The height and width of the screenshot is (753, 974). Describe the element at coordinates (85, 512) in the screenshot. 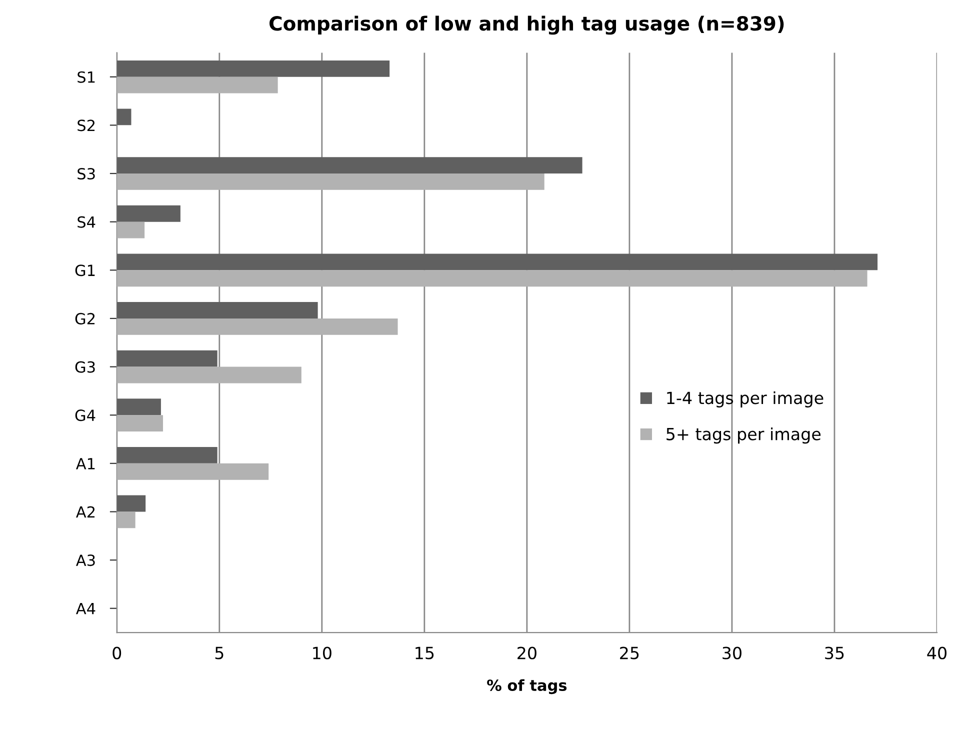

I see `y-tick-label: A2` at that location.